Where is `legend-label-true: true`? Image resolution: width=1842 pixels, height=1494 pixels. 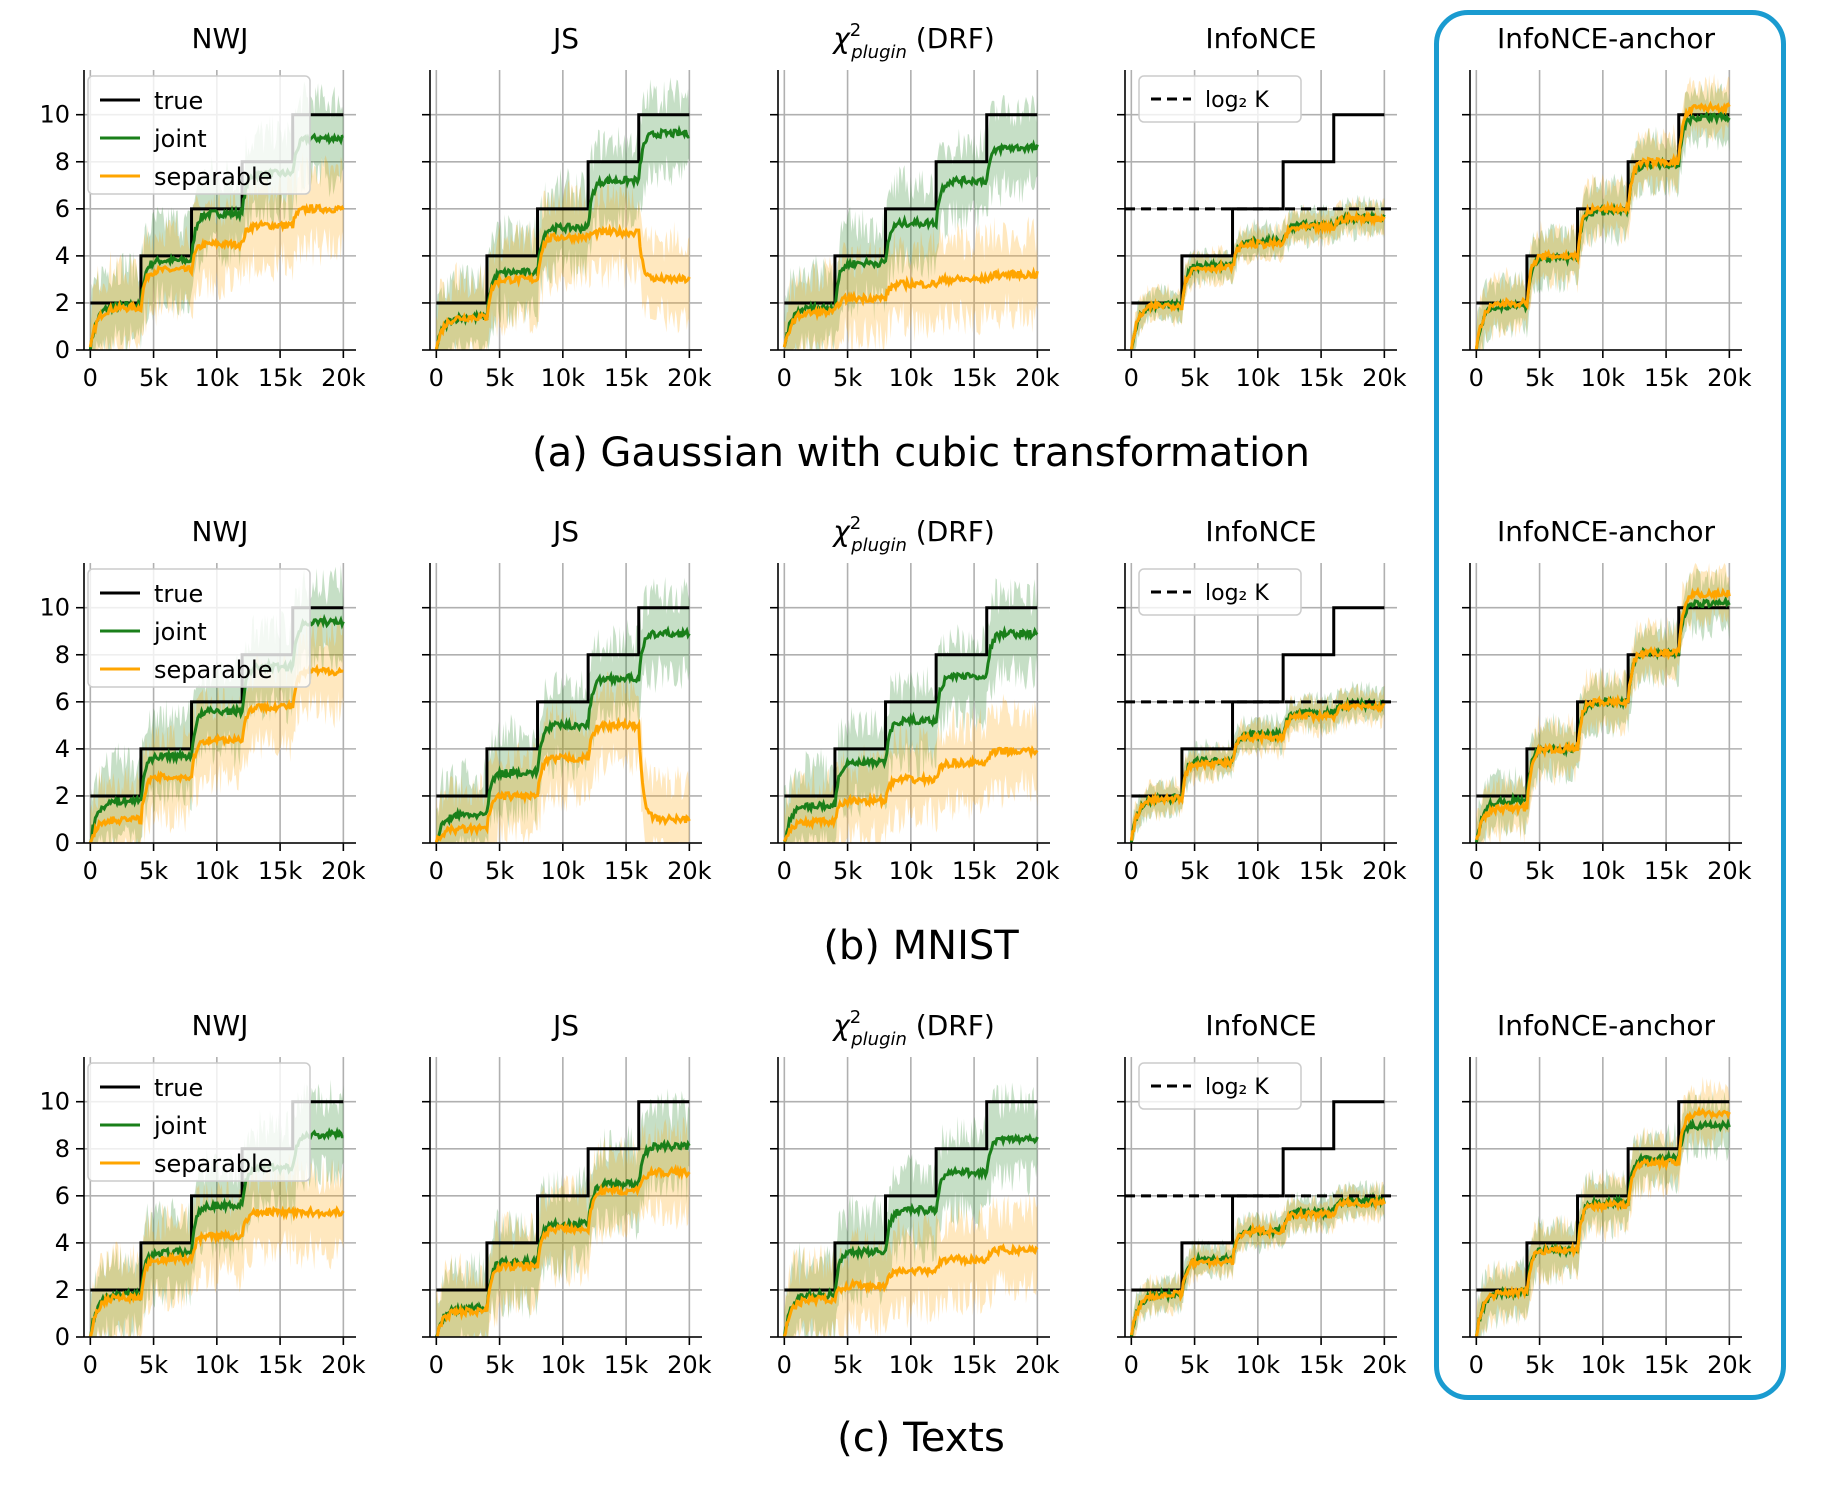 legend-label-true: true is located at coordinates (178, 1088).